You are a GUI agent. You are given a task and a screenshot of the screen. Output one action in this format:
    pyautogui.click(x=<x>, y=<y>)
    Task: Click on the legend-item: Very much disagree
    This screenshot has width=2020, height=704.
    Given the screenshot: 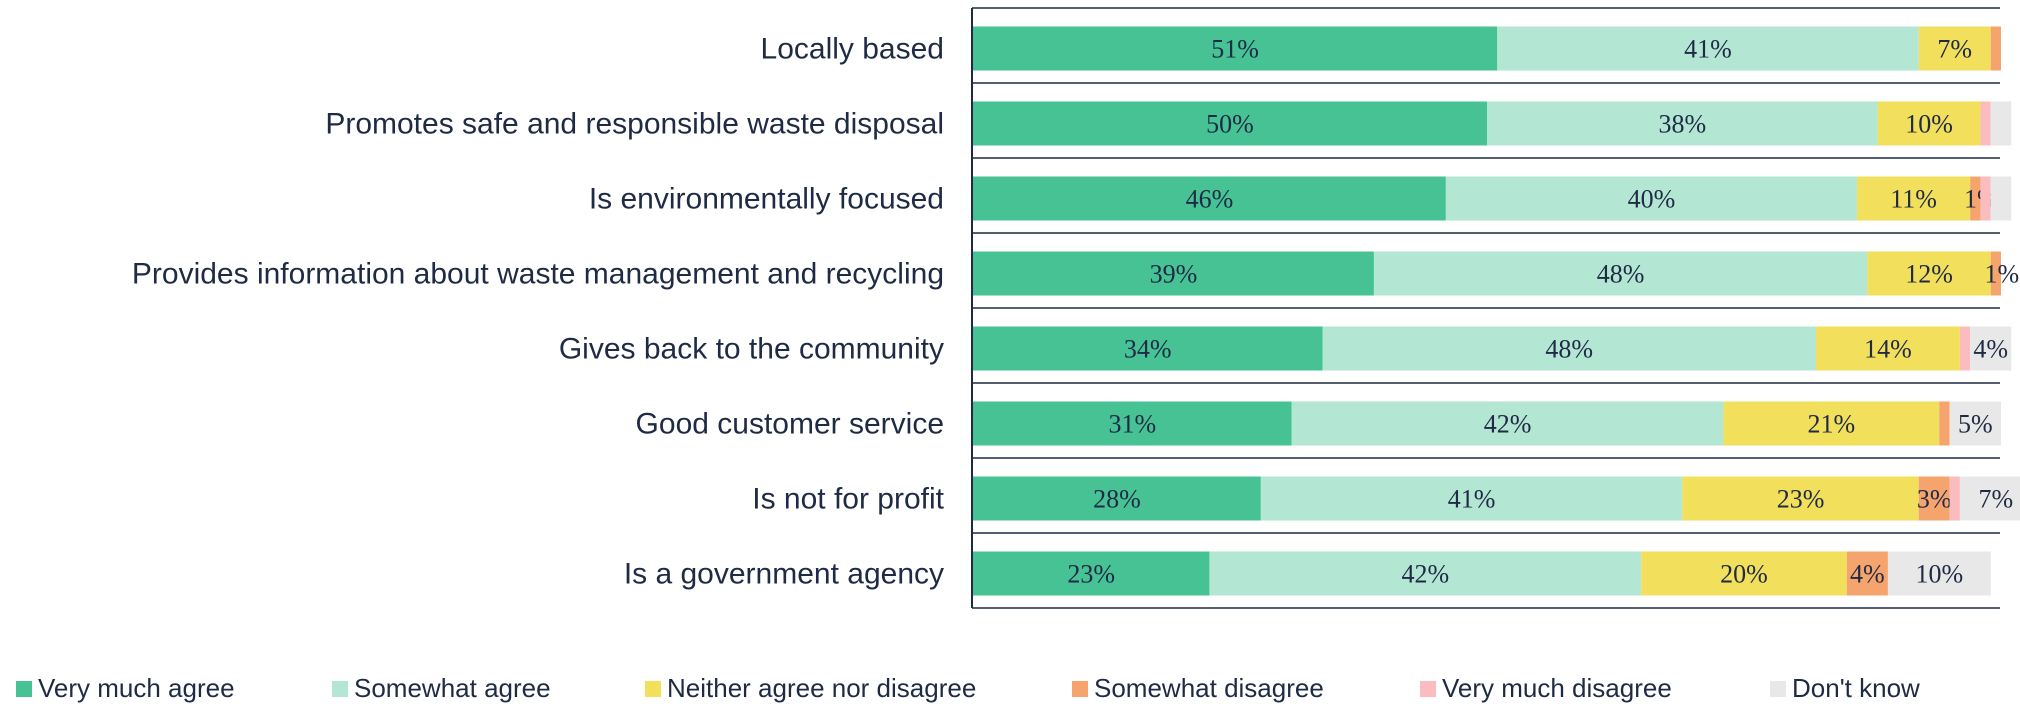 What is the action you would take?
    pyautogui.click(x=1546, y=688)
    